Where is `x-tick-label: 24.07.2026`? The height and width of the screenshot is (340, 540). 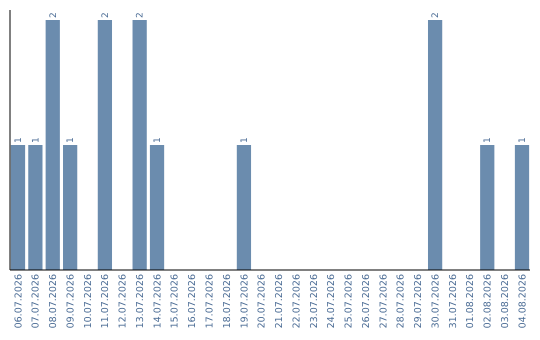
x-tick-label: 24.07.2026 is located at coordinates (332, 301).